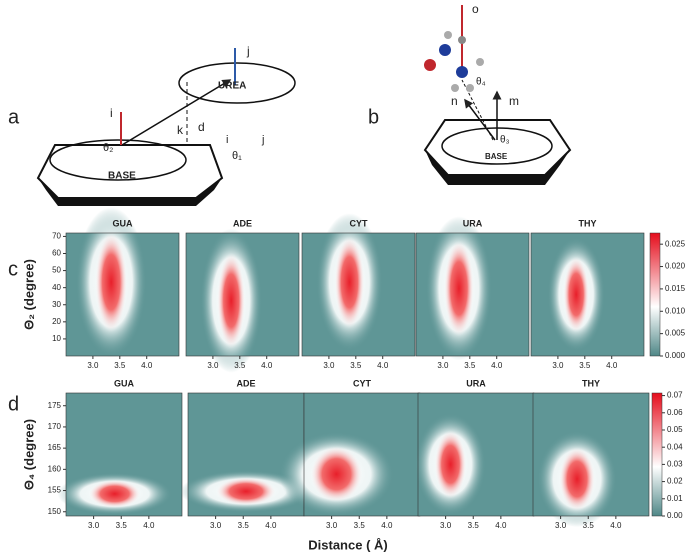  What do you see at coordinates (13, 404) in the screenshot?
I see `panel-label: d` at bounding box center [13, 404].